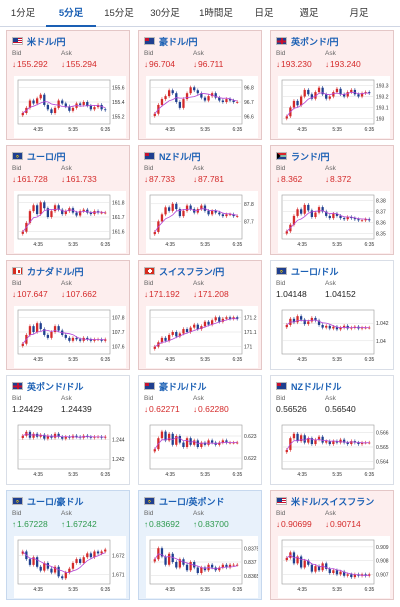  What do you see at coordinates (202, 337) in the screenshot?
I see `mini-chart: 171.2 171.1 171 4:35 5:35 6:35` at bounding box center [202, 337].